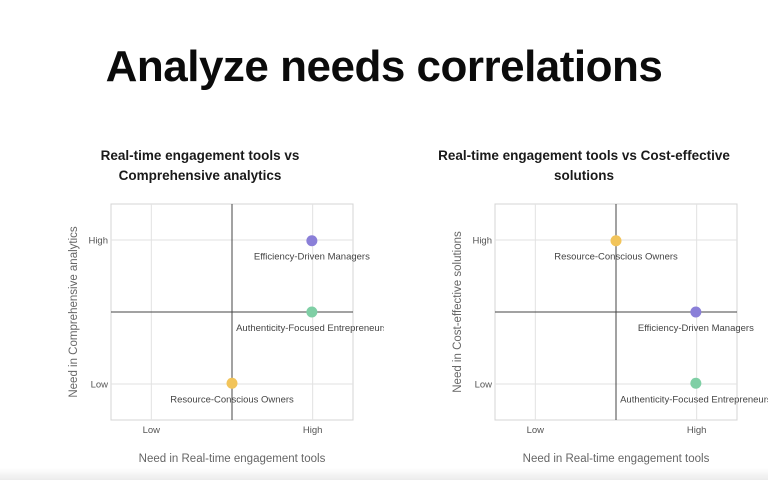 This screenshot has width=768, height=480. What do you see at coordinates (384, 474) in the screenshot?
I see `bottom-shade` at bounding box center [384, 474].